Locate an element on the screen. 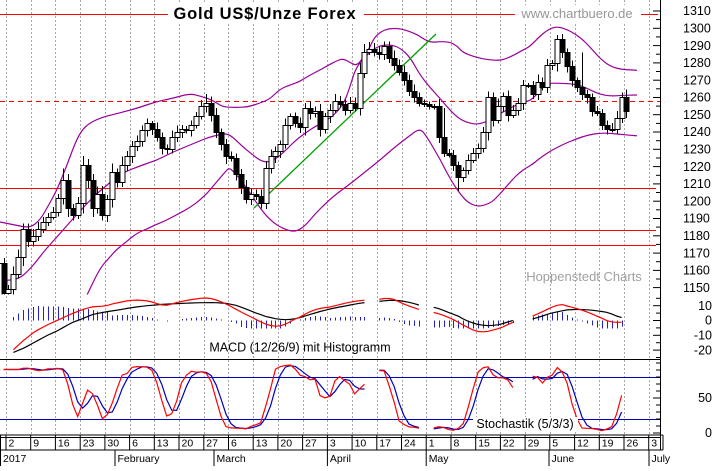  svg-text: 26 is located at coordinates (633, 444).